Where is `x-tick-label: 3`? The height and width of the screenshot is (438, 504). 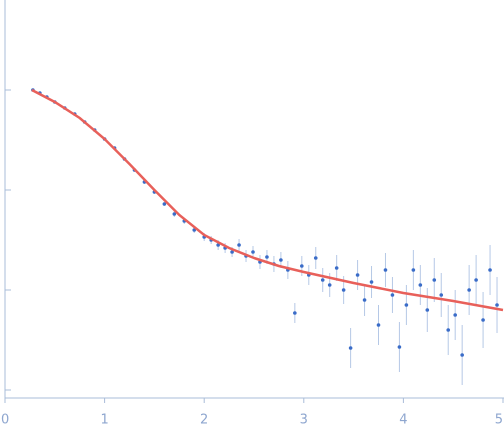
x-tick-label: 3 is located at coordinates (304, 420).